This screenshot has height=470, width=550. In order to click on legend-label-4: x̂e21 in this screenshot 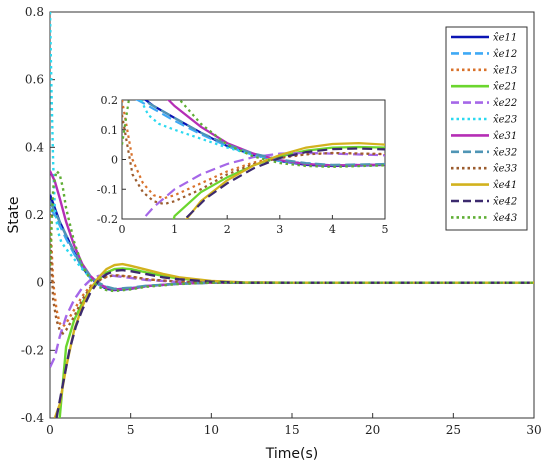, I will do `click(505, 87)`.